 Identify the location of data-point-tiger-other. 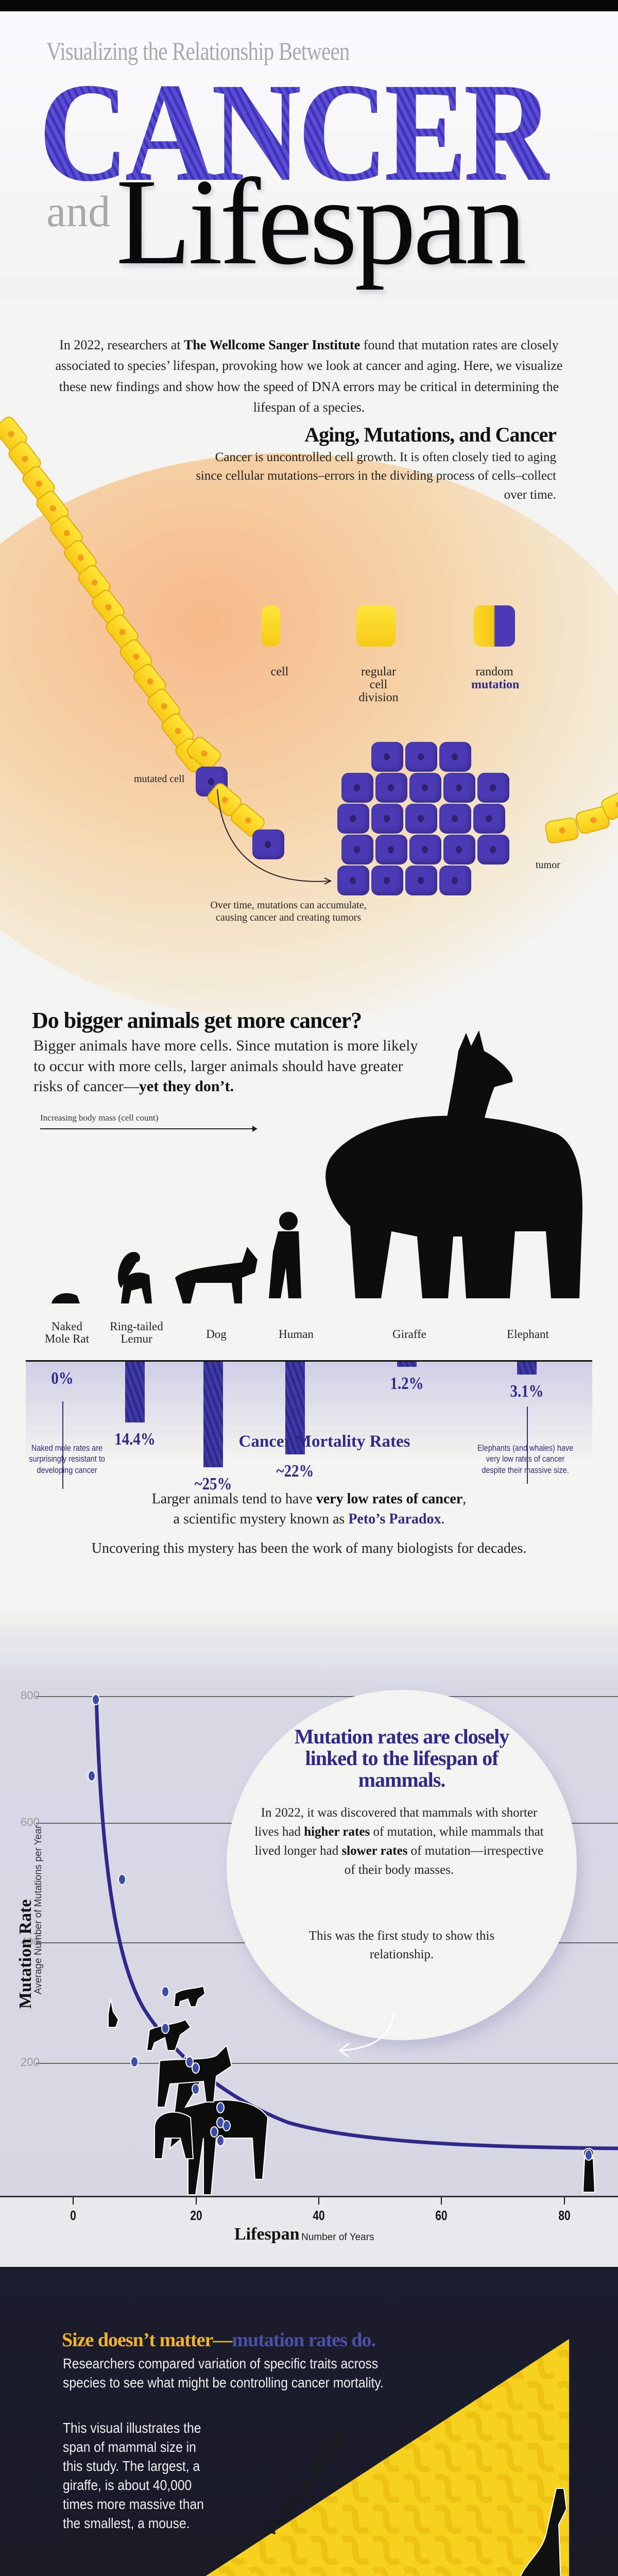
(220, 2141).